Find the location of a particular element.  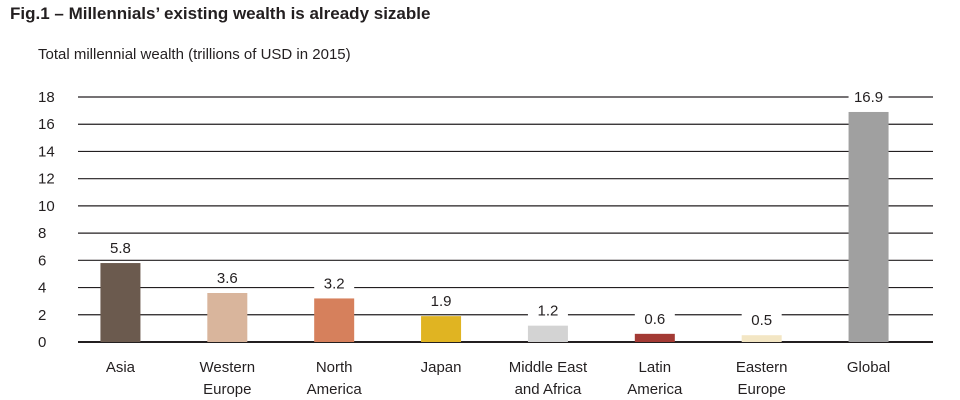

data-label: 5.8 is located at coordinates (120, 248).